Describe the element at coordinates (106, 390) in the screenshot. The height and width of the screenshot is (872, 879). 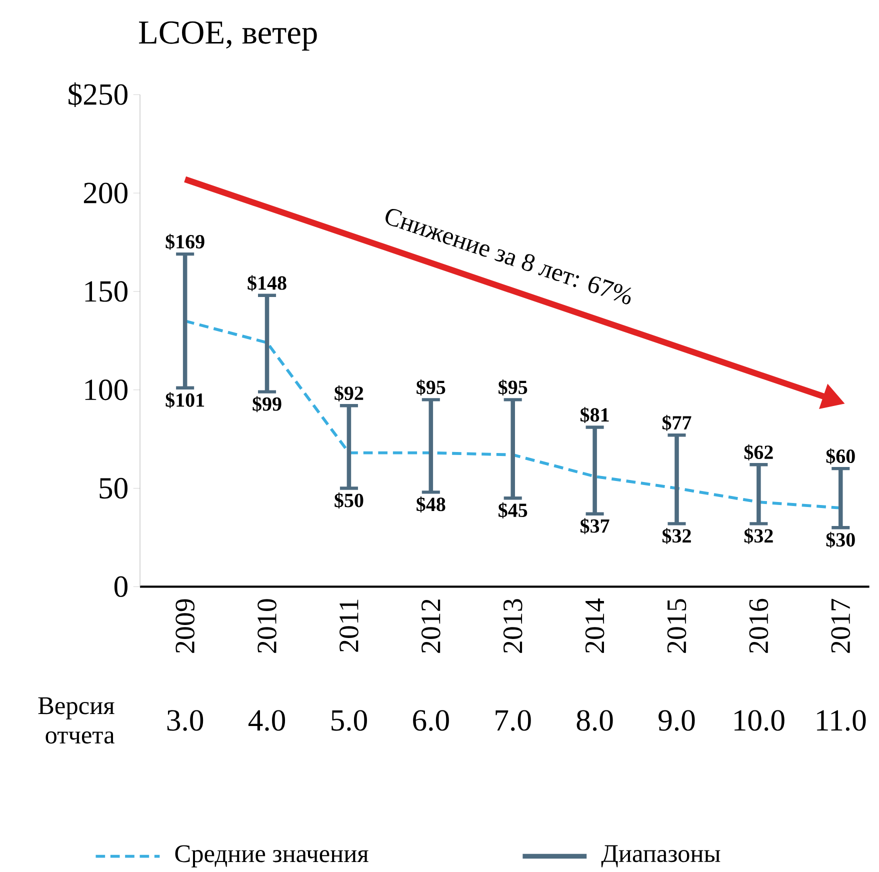
I see `y-tick-label: 100` at that location.